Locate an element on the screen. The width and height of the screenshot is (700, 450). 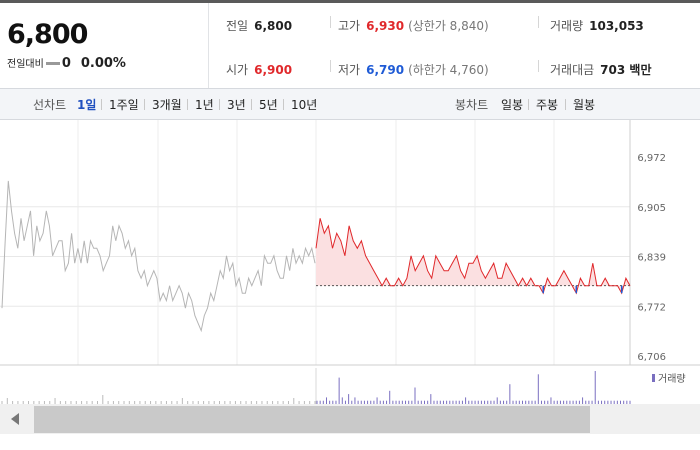
line-chart-label: 선차트 is located at coordinates (50, 105).